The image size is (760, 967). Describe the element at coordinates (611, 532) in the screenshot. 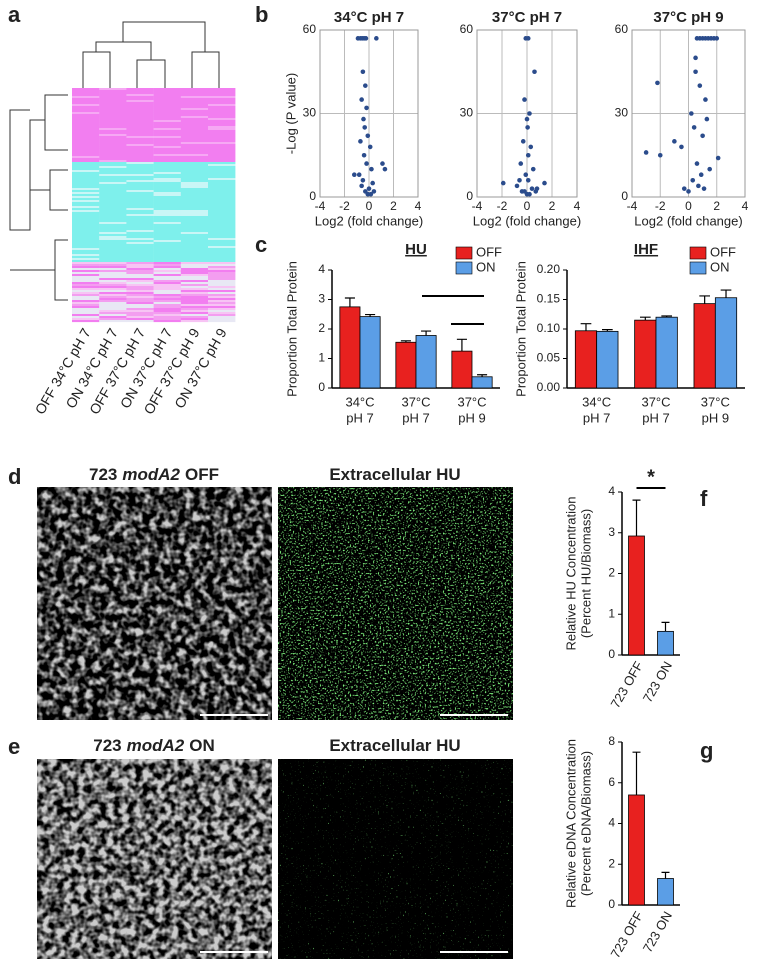

I see `y-tick-label: 3` at that location.